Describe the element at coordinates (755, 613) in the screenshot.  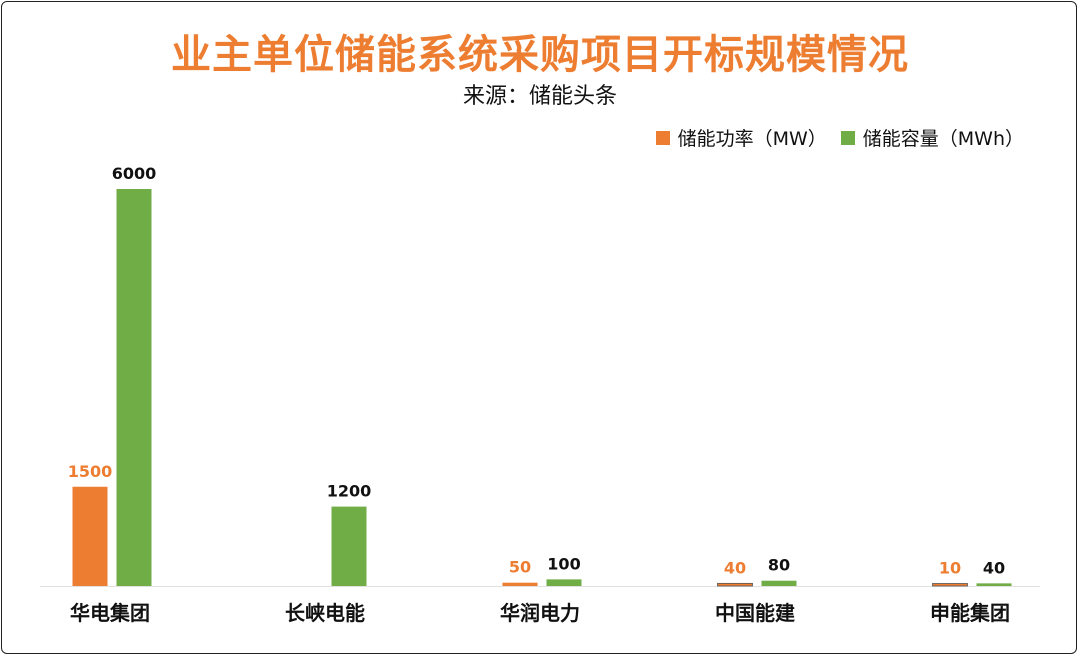
I see `x-tick-label: 中国能建` at that location.